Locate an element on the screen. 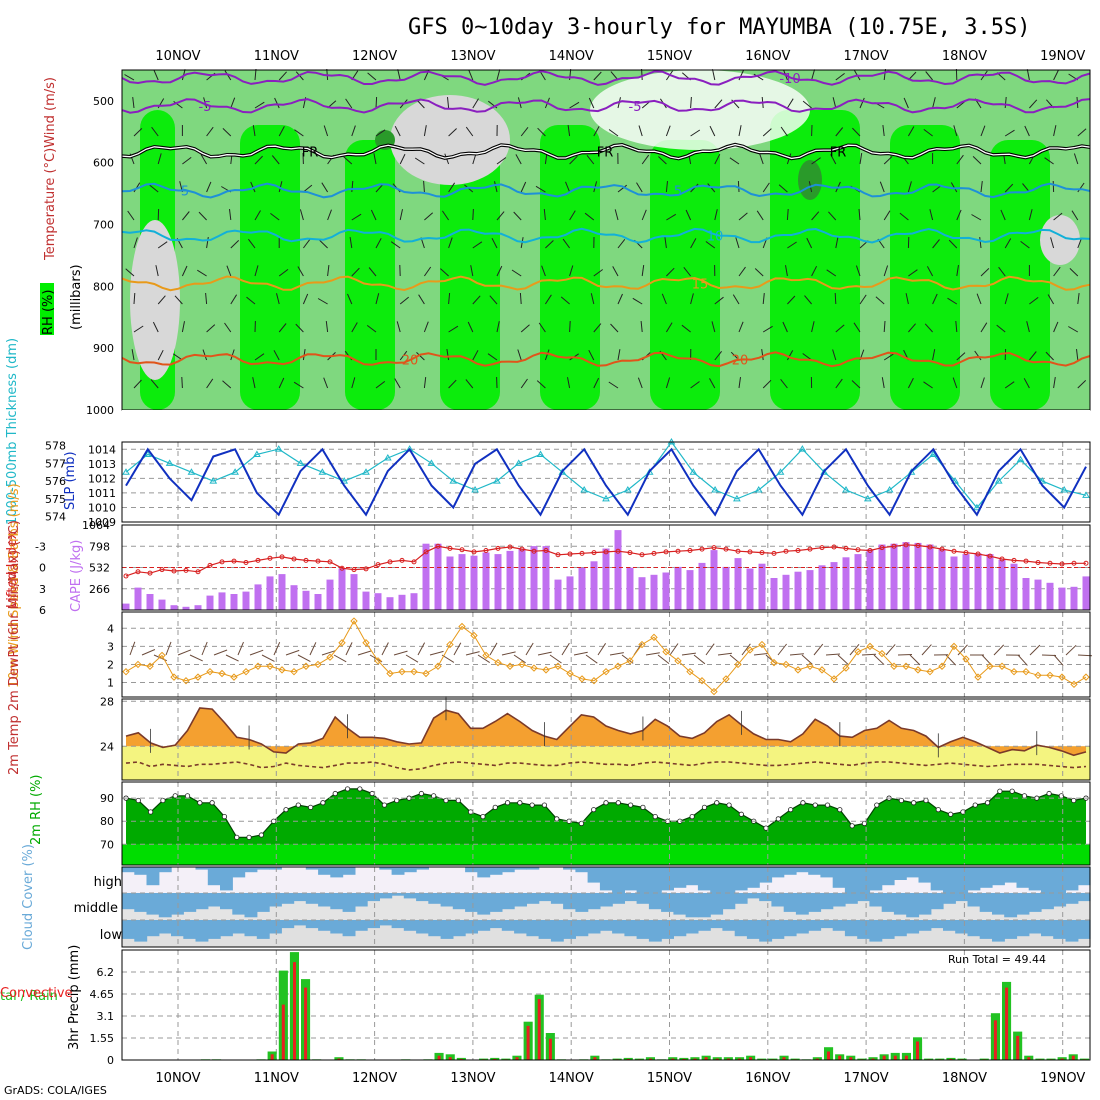  x-tick-label-top: 18NOV is located at coordinates (964, 56).